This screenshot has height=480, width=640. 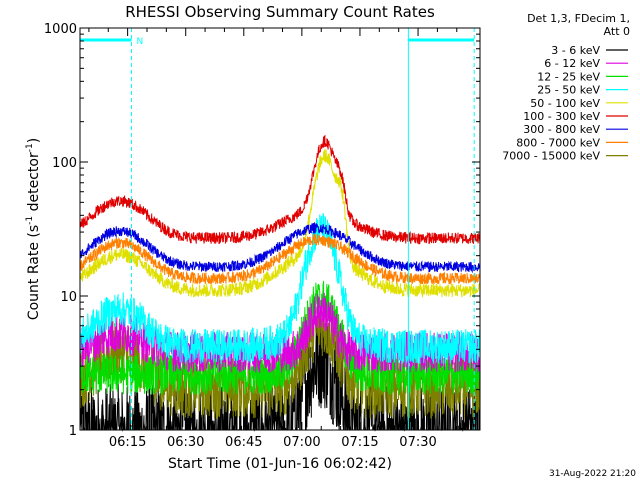 I want to click on legend-label-0: 3 - 6 keV, so click(x=575, y=50).